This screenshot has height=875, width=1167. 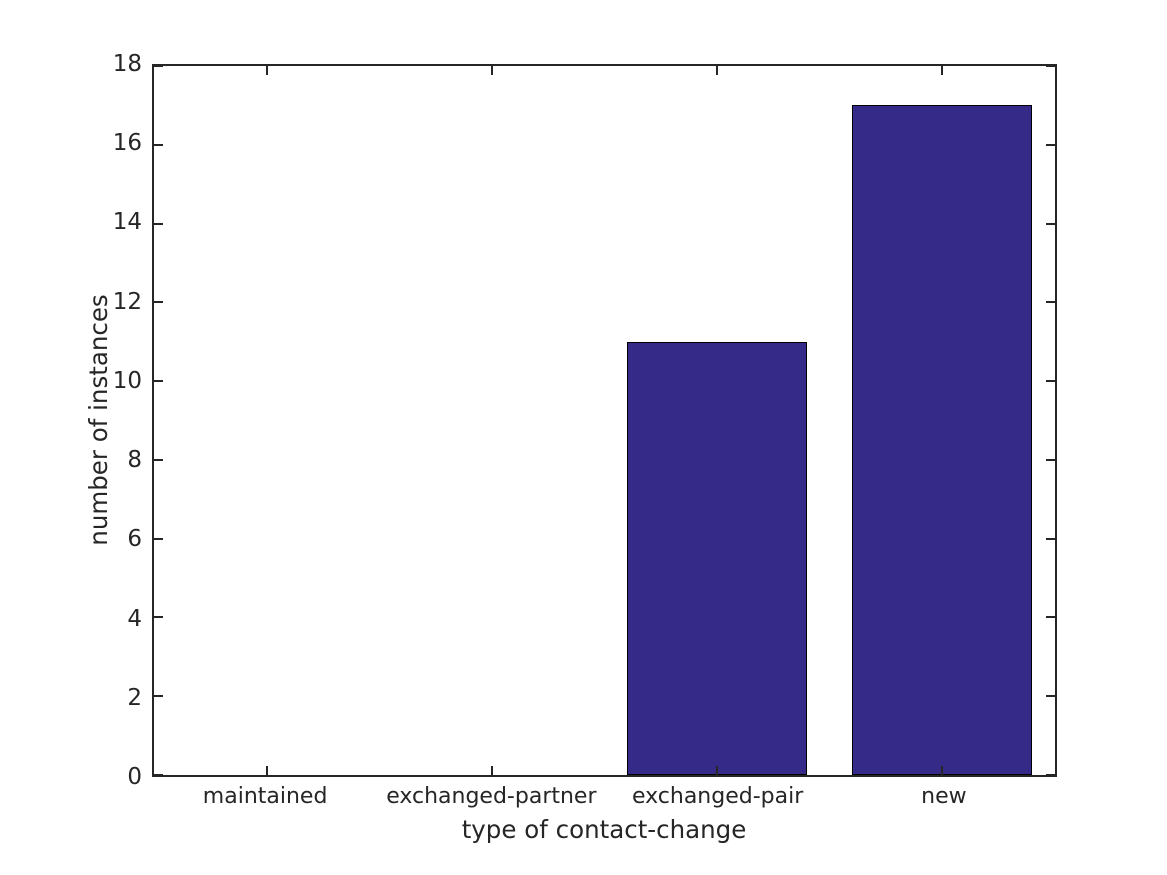 What do you see at coordinates (134, 618) in the screenshot?
I see `y-tick-label: 4` at bounding box center [134, 618].